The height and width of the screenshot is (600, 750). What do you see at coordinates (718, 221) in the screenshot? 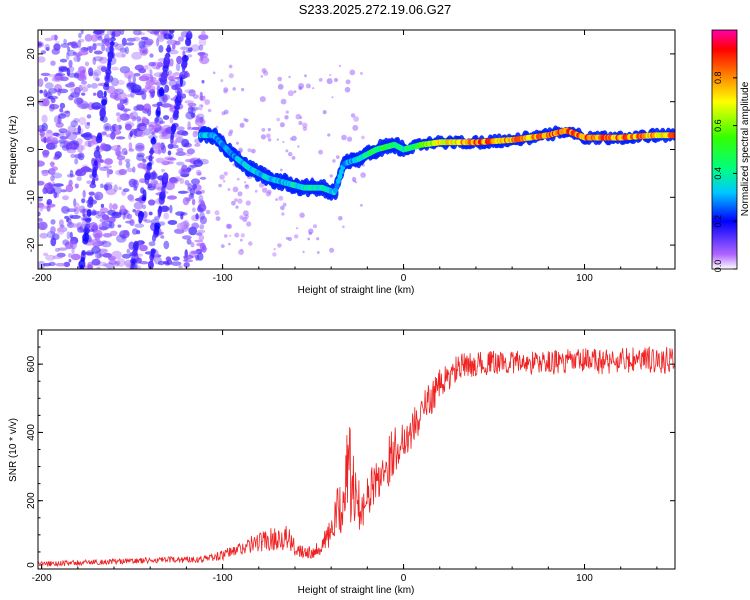
I see `colorbar-tick-label: 0.2` at bounding box center [718, 221].